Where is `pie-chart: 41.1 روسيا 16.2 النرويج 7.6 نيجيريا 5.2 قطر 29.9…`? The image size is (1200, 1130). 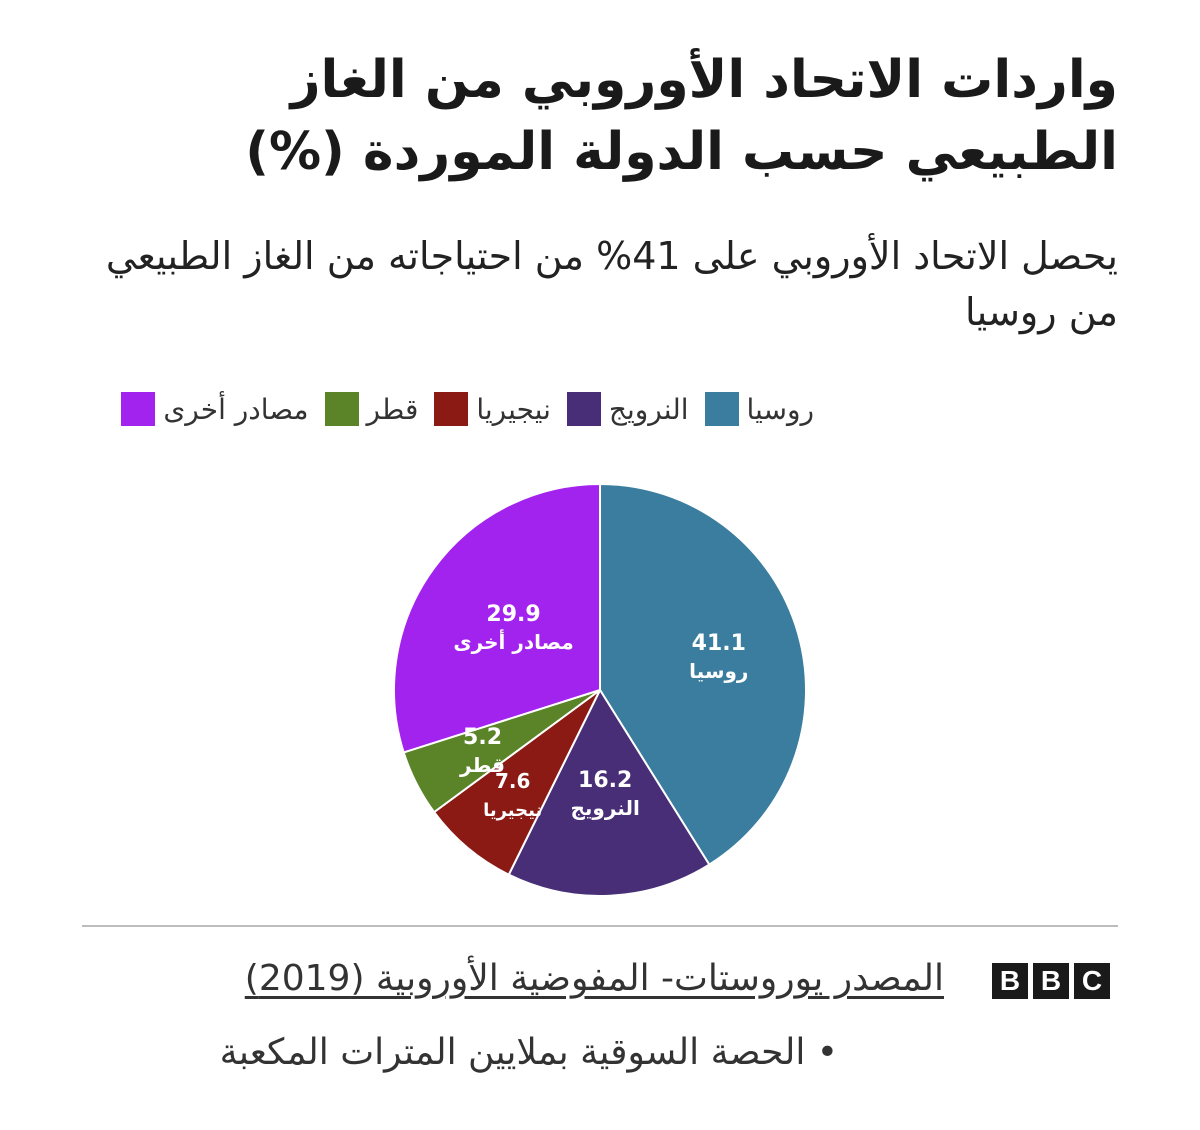 pie-chart: 41.1 روسيا 16.2 النرويج 7.6 نيجيريا 5.2 قطر 29.9… is located at coordinates (600, 690).